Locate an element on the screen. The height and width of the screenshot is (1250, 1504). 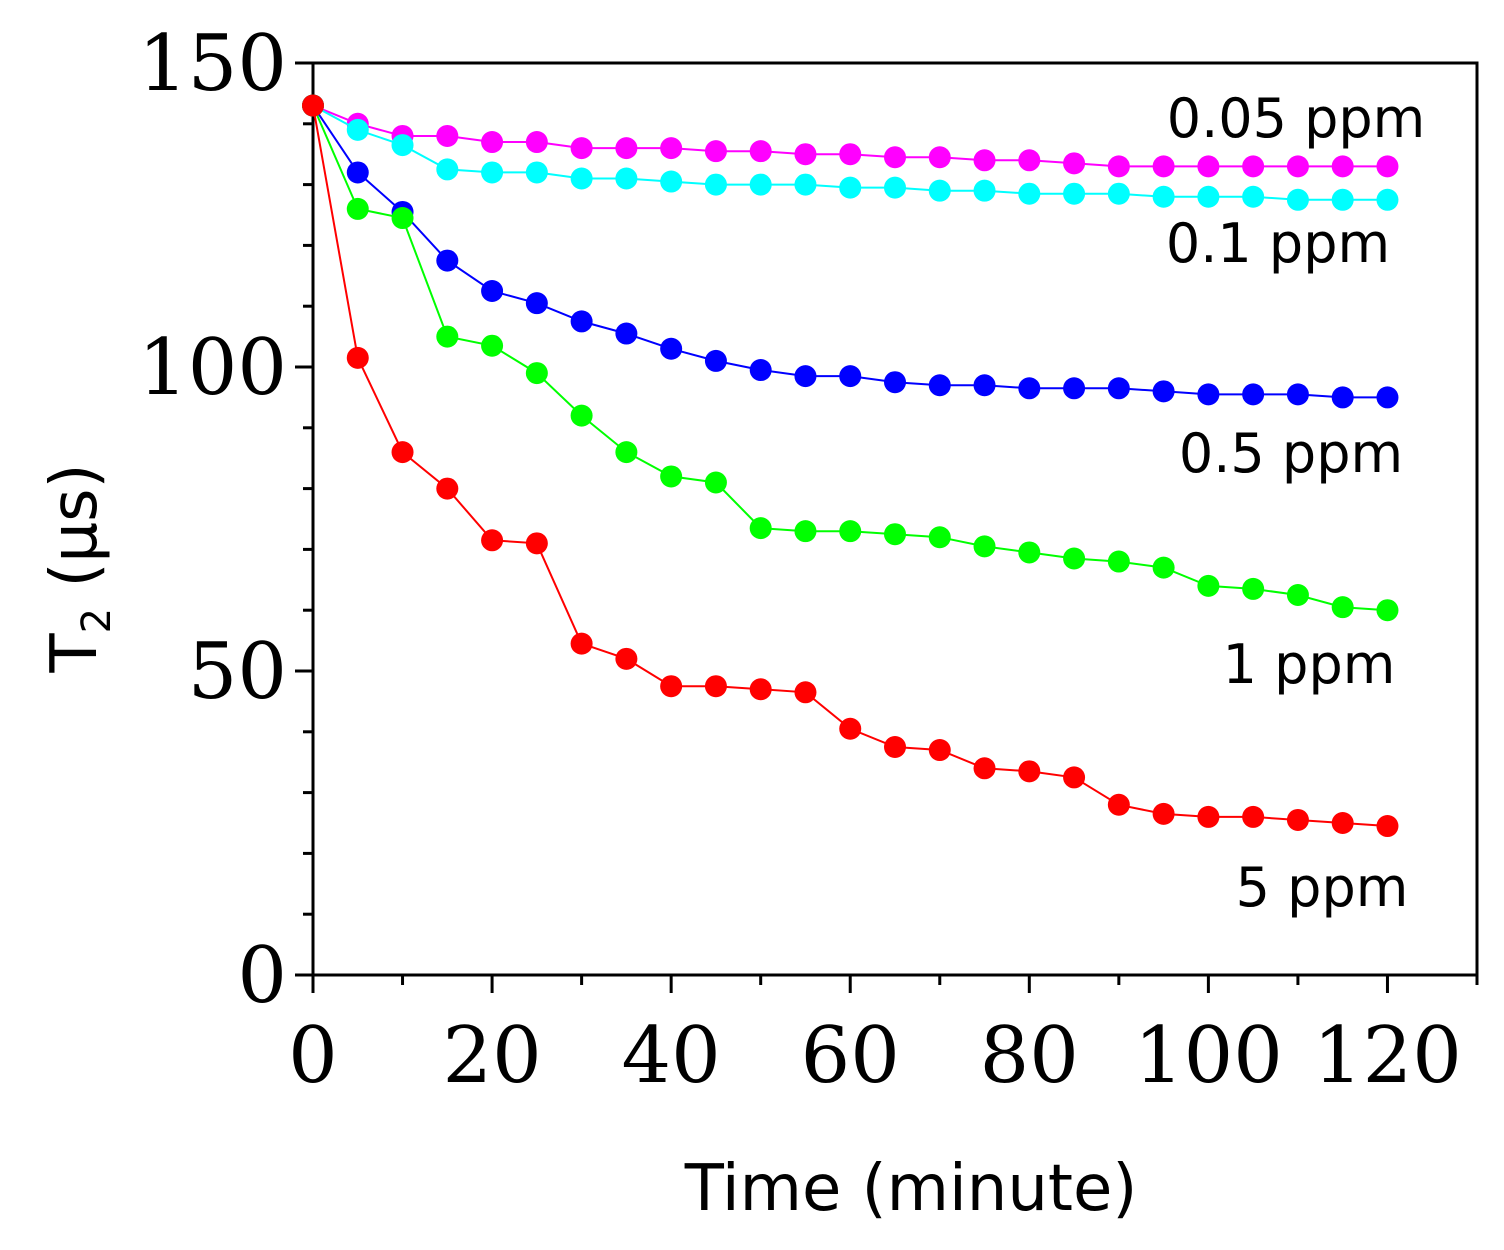
x-tick-label: 100 is located at coordinates (1208, 1056).